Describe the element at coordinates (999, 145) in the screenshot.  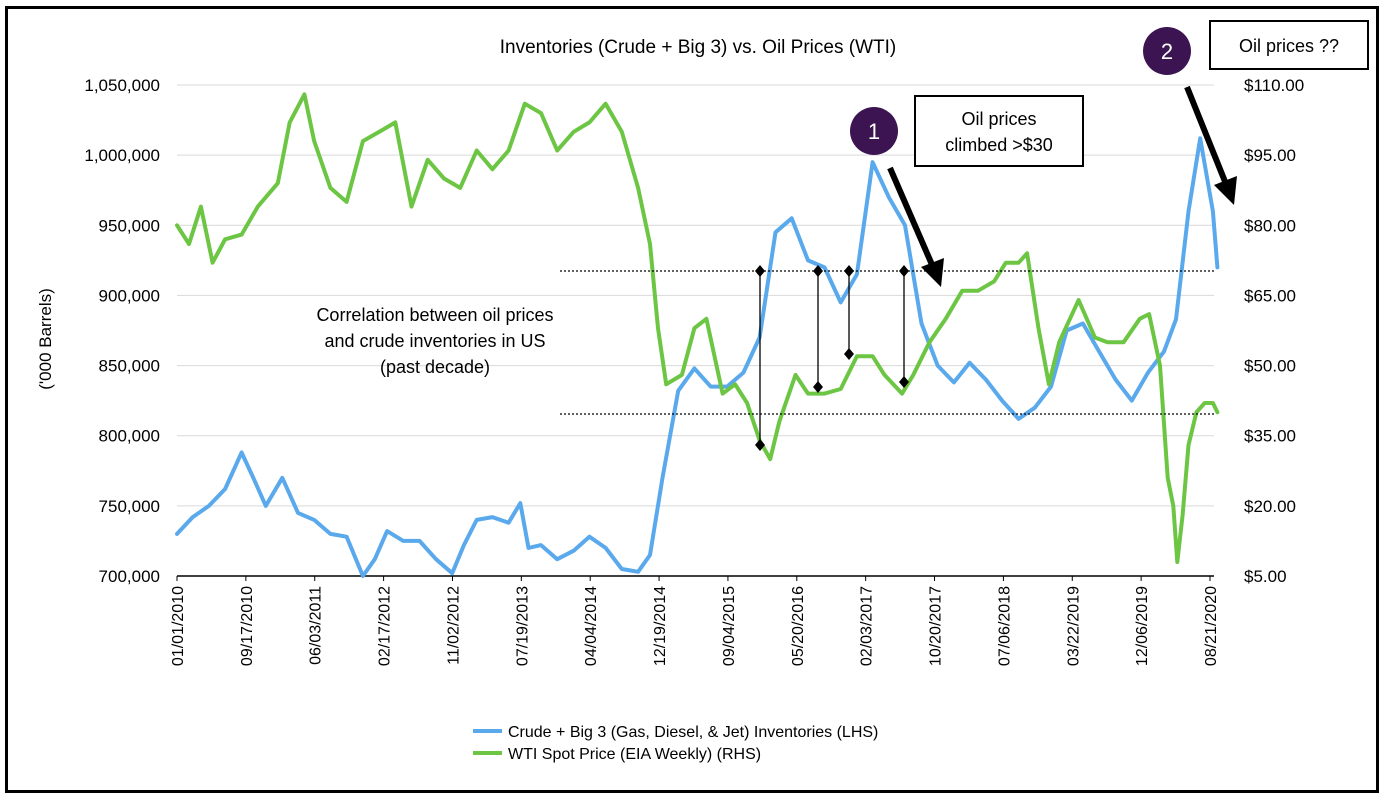
I see `callout-1-line-2: climbed >$30` at that location.